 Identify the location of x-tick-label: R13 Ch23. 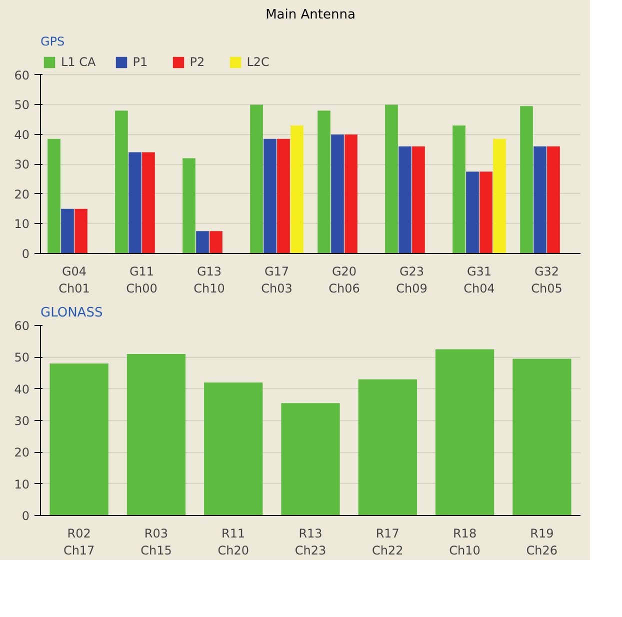
(310, 542).